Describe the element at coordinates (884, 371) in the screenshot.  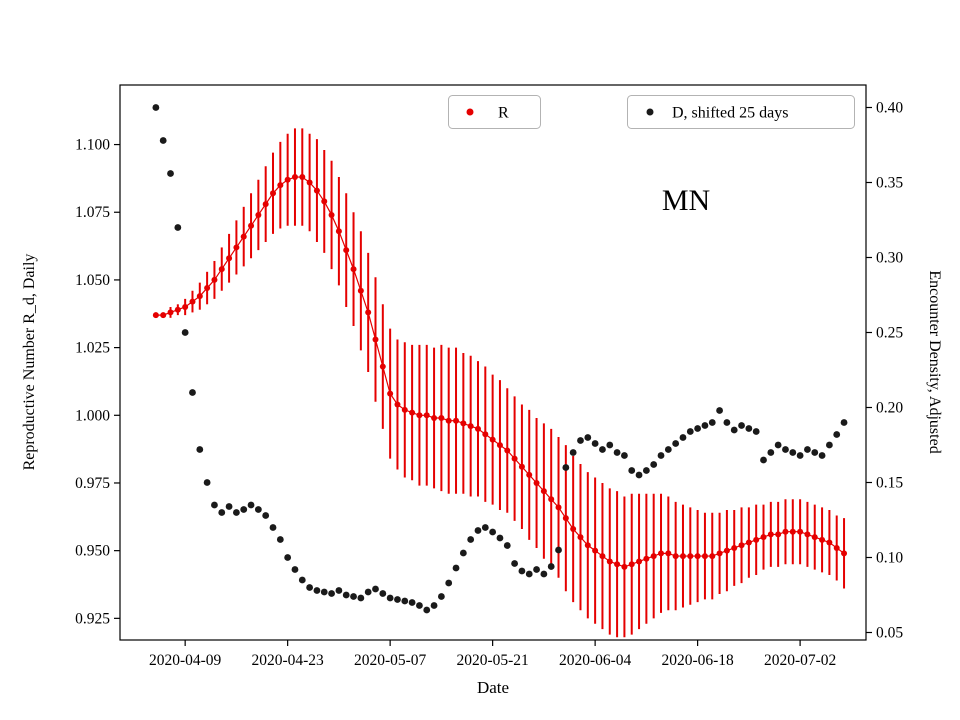
I see `right-axis-ticks-group: 0.05 0.10 0.15 0.20 0.25 0.30 0.35 0.40` at that location.